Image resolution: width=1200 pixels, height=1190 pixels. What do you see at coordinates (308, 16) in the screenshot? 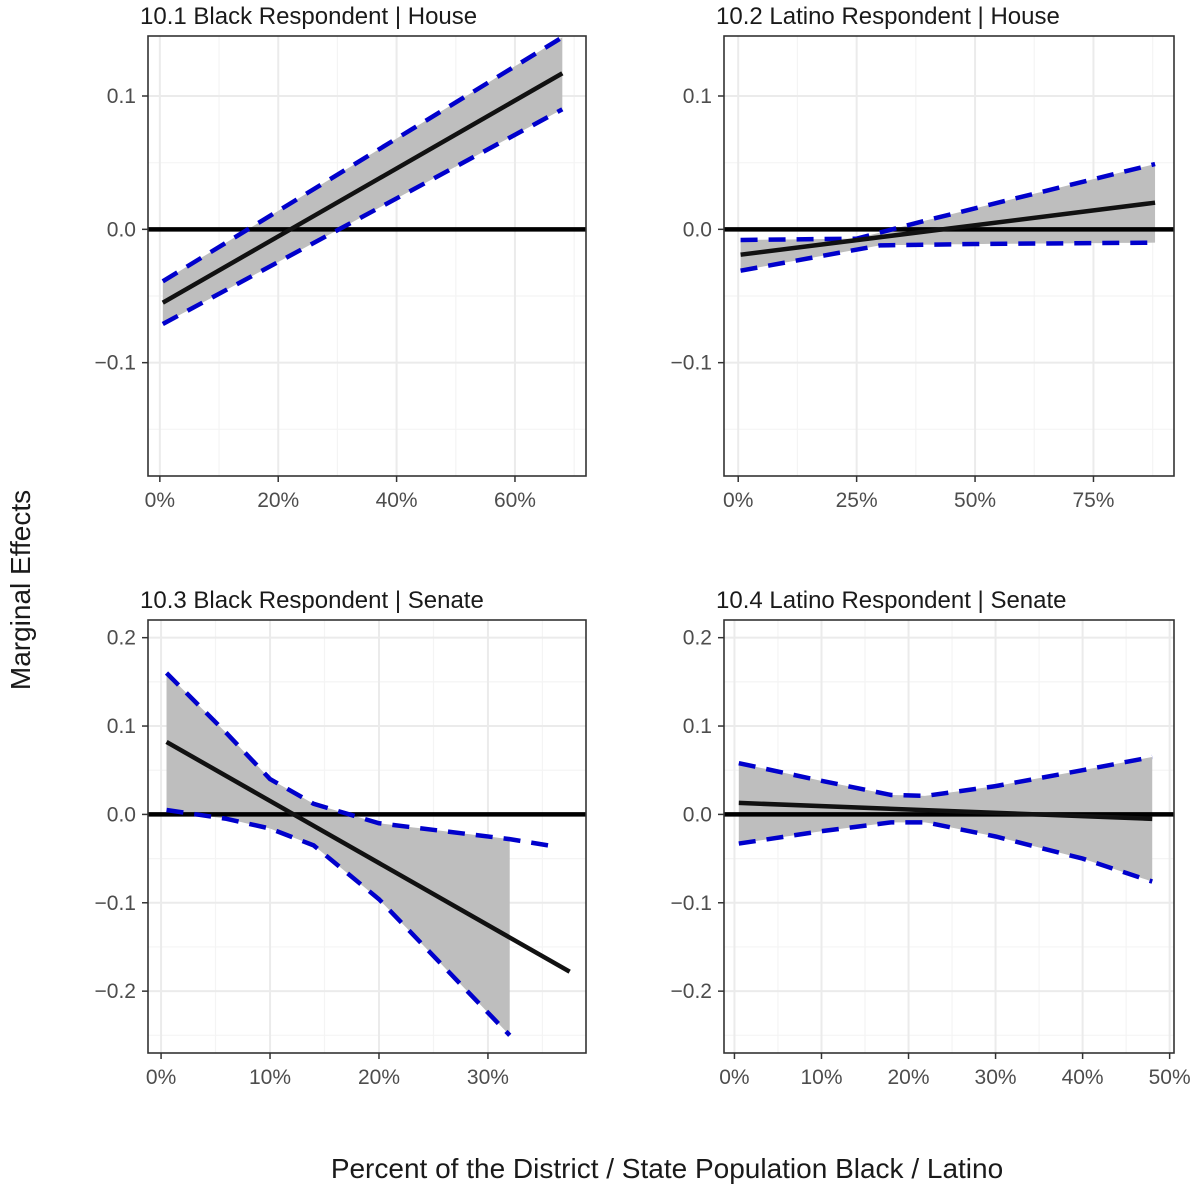
I see `panel-title: 10.1 Black Respondent | House` at bounding box center [308, 16].